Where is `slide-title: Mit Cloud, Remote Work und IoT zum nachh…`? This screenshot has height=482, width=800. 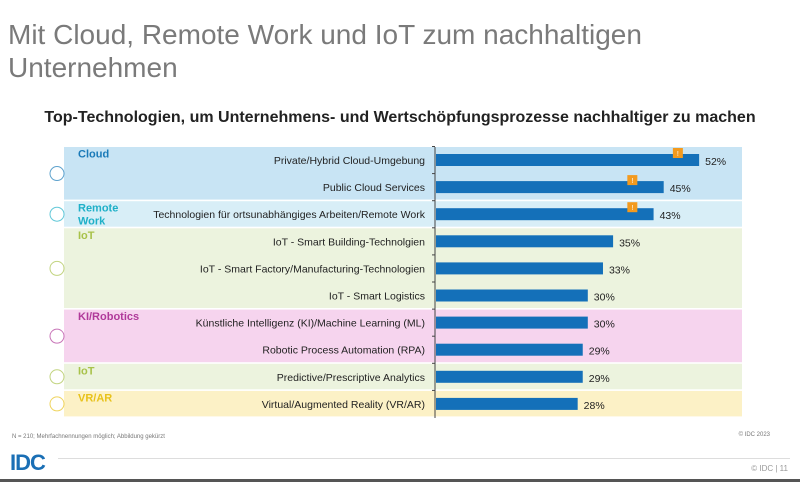 slide-title: Mit Cloud, Remote Work und IoT zum nachh… is located at coordinates (325, 51).